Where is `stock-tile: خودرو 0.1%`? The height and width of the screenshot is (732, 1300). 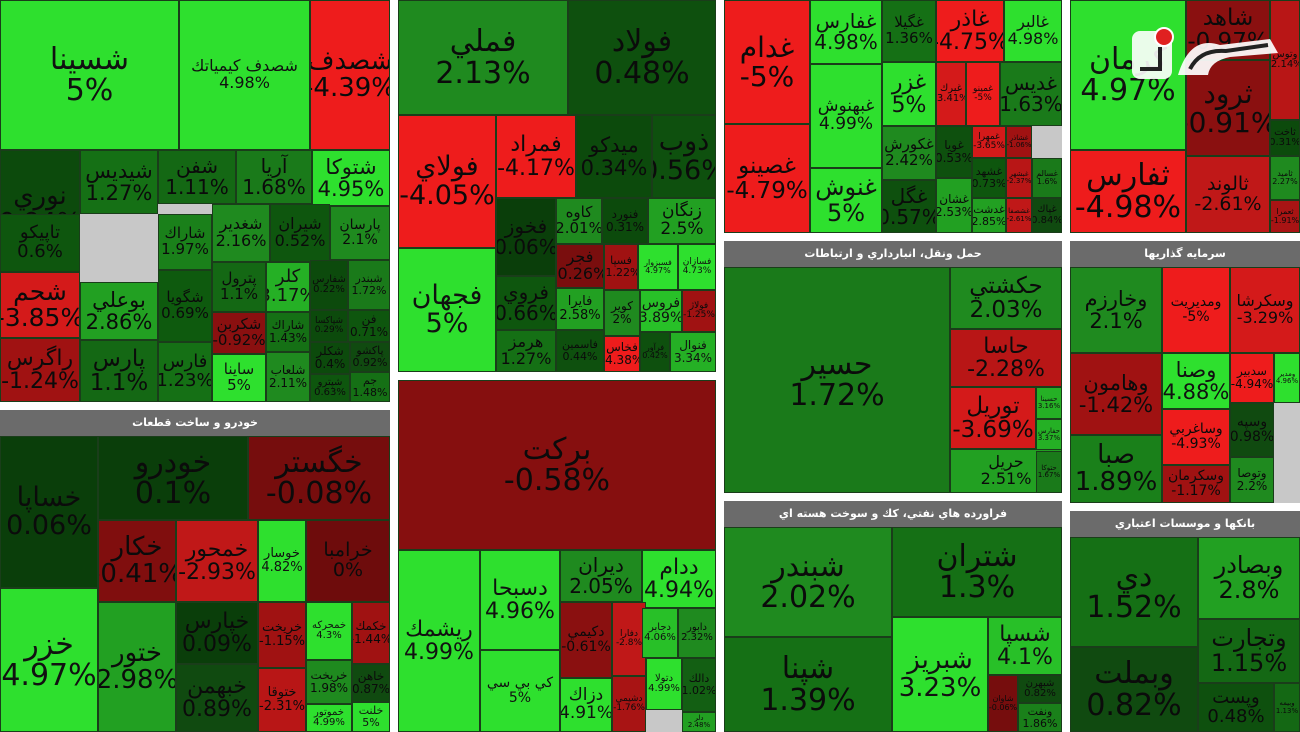 stock-tile: خودرو 0.1% is located at coordinates (173, 478).